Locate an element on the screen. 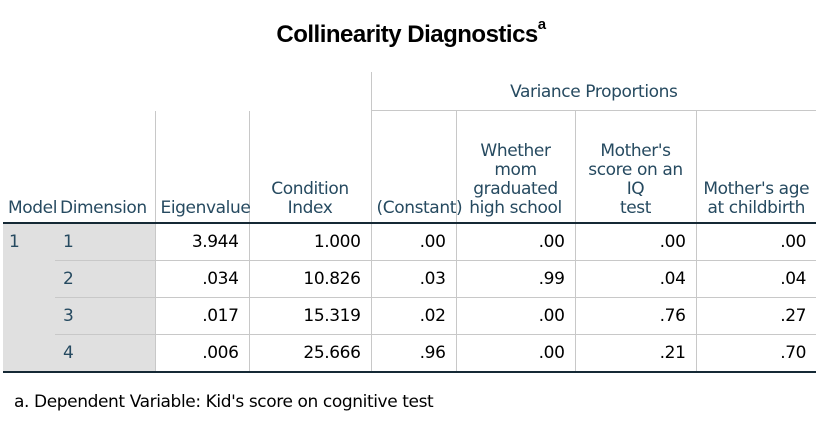  table-title: Collinearity Diagnosticsa is located at coordinates (411, 32).